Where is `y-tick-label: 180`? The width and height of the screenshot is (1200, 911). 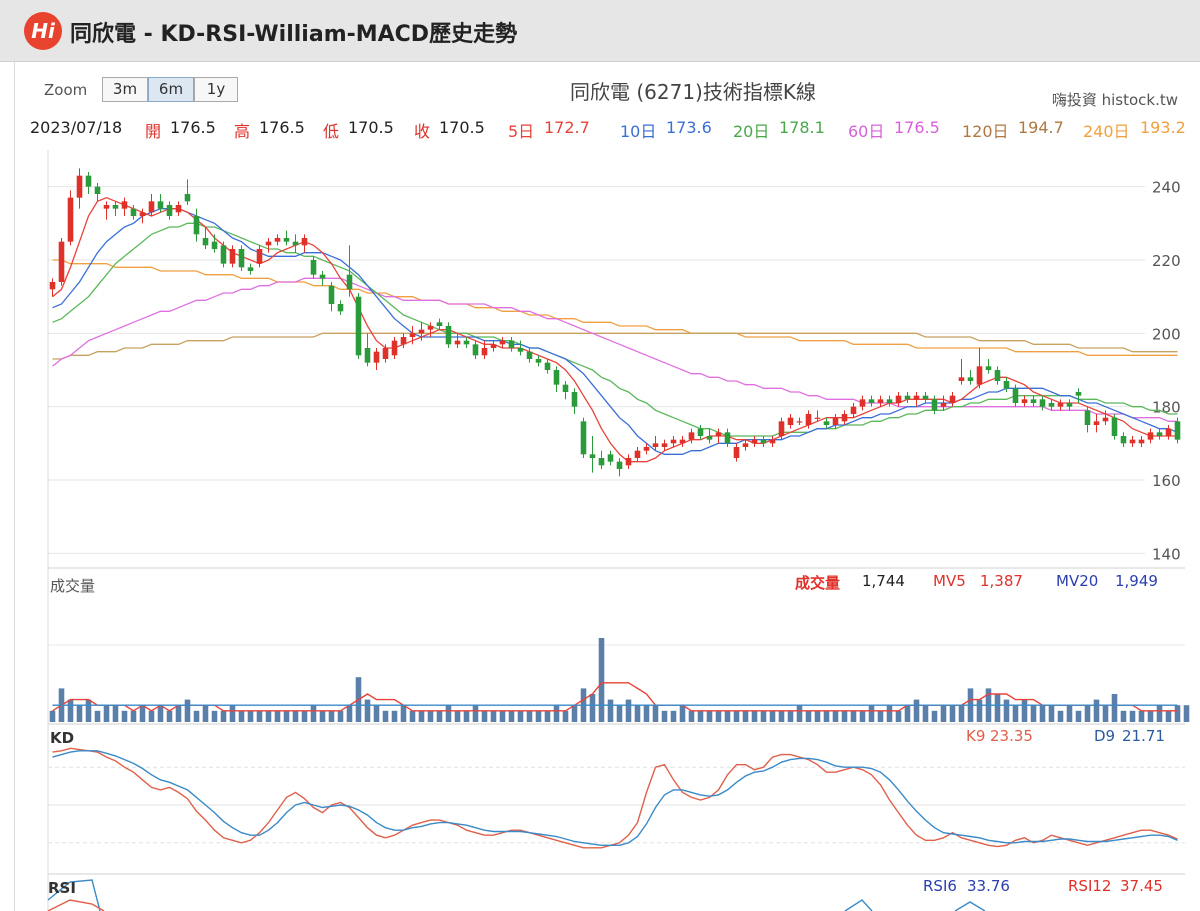
y-tick-label: 180 is located at coordinates (1166, 408).